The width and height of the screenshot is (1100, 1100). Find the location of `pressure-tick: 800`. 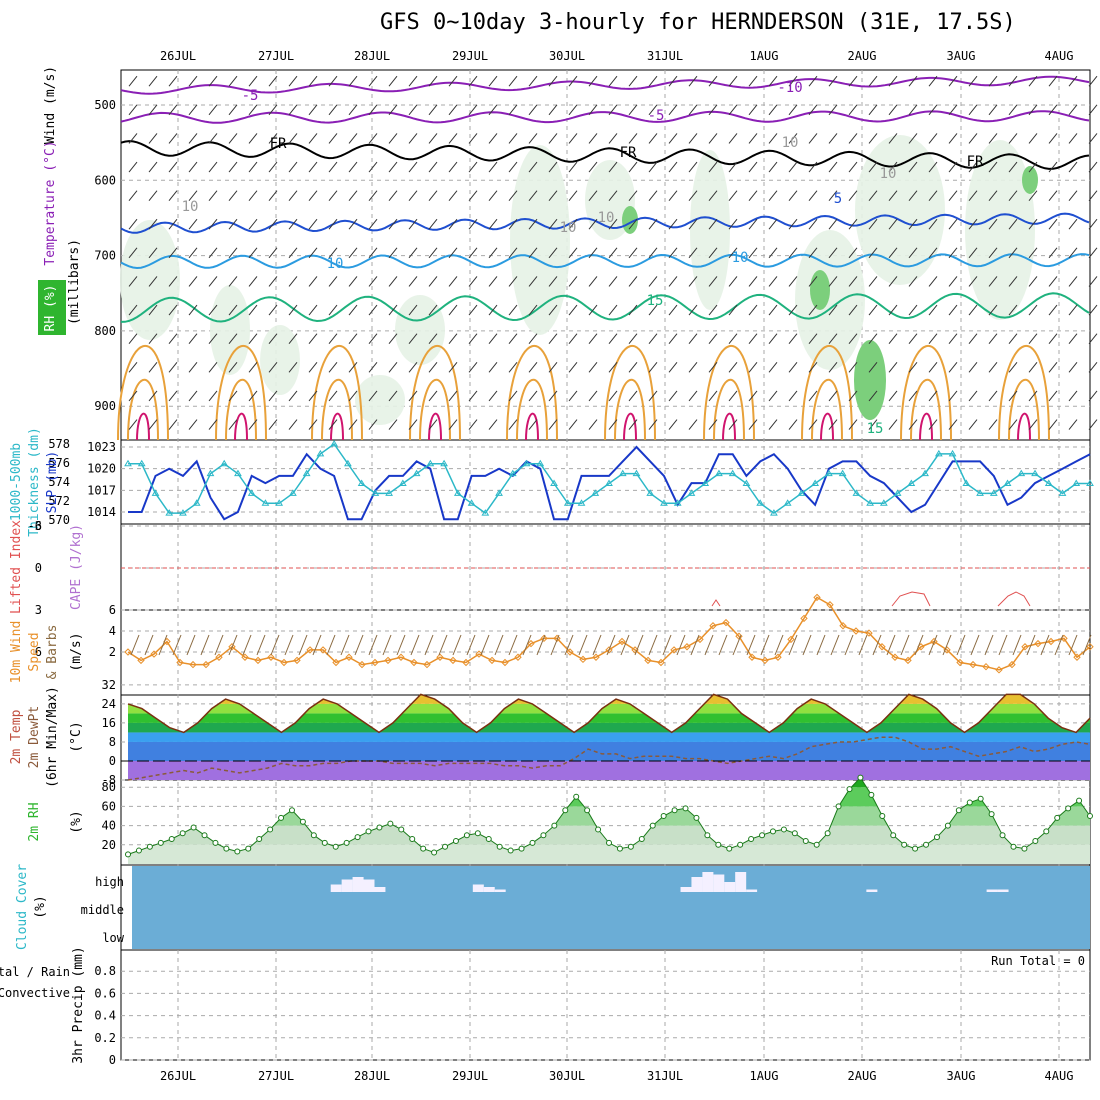

pressure-tick: 800 is located at coordinates (105, 331).